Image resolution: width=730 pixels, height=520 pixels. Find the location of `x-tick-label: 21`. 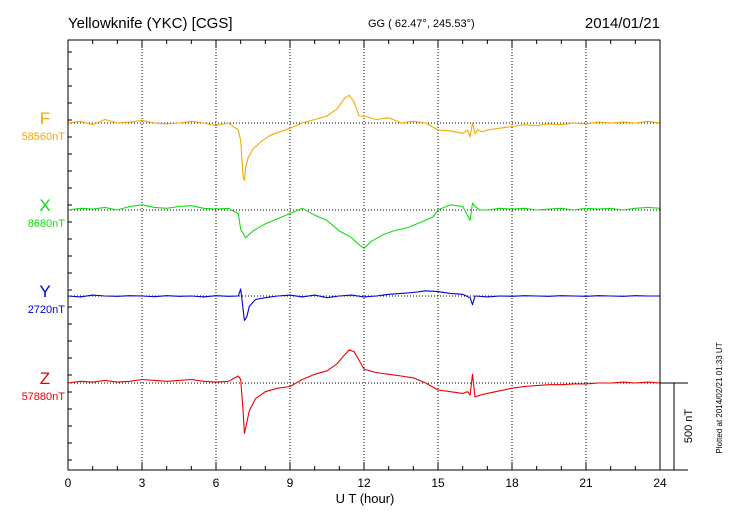

x-tick-label: 21 is located at coordinates (586, 483).